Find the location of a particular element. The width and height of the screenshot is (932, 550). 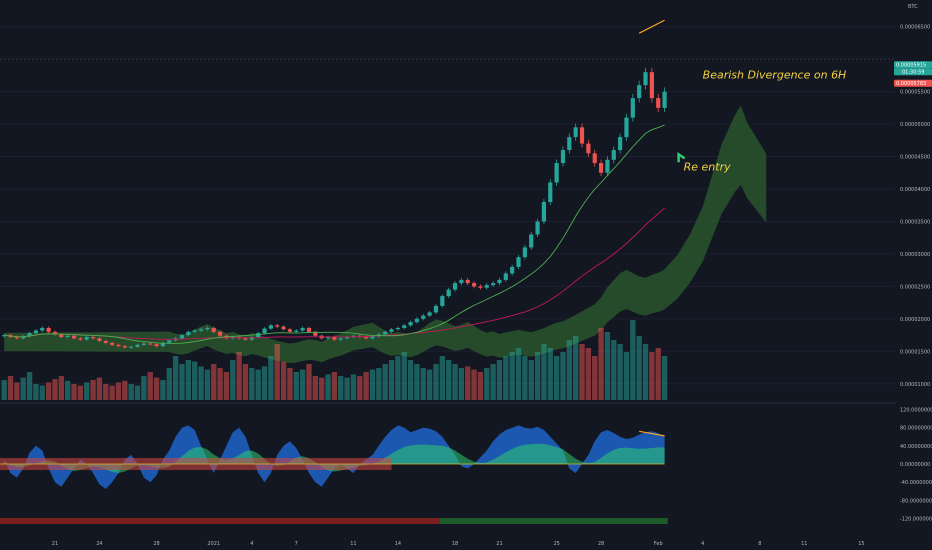

price-tick-label: 0.00005500 is located at coordinates (915, 93).